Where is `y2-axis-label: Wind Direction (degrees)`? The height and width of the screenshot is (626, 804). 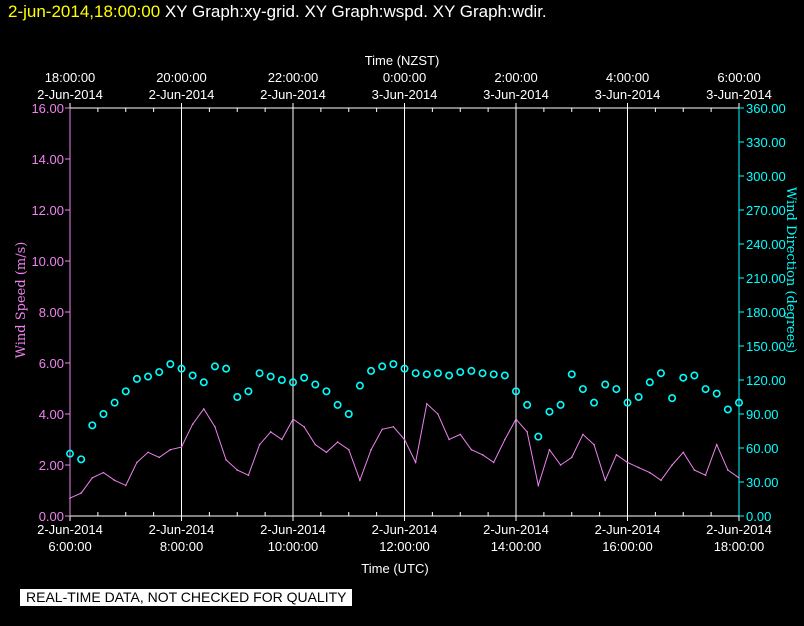 y2-axis-label: Wind Direction (degrees) is located at coordinates (790, 270).